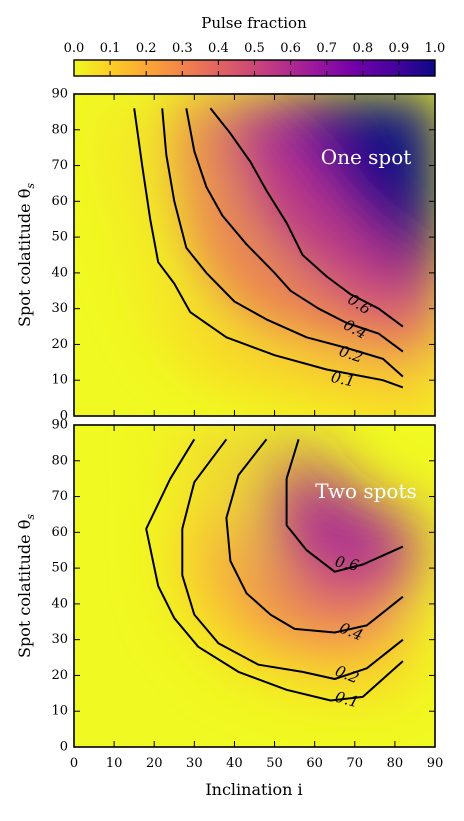  I want to click on annotation-one-spot: One spot, so click(366, 157).